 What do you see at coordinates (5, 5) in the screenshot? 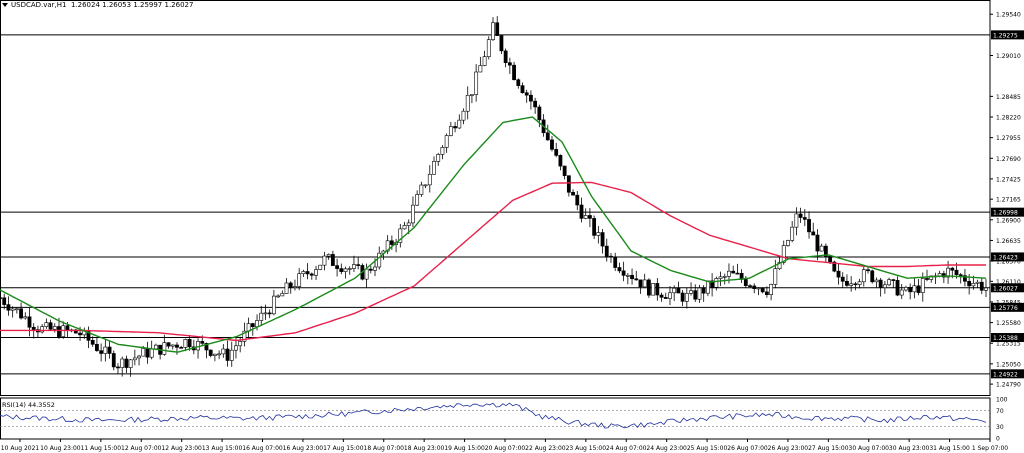
I see `dropdown-triangle-icon` at bounding box center [5, 5].